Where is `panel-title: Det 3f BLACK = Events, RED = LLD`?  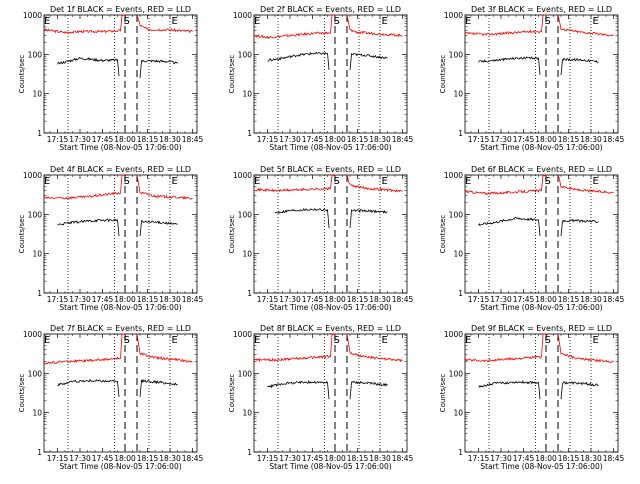 panel-title: Det 3f BLACK = Events, RED = LLD is located at coordinates (541, 9).